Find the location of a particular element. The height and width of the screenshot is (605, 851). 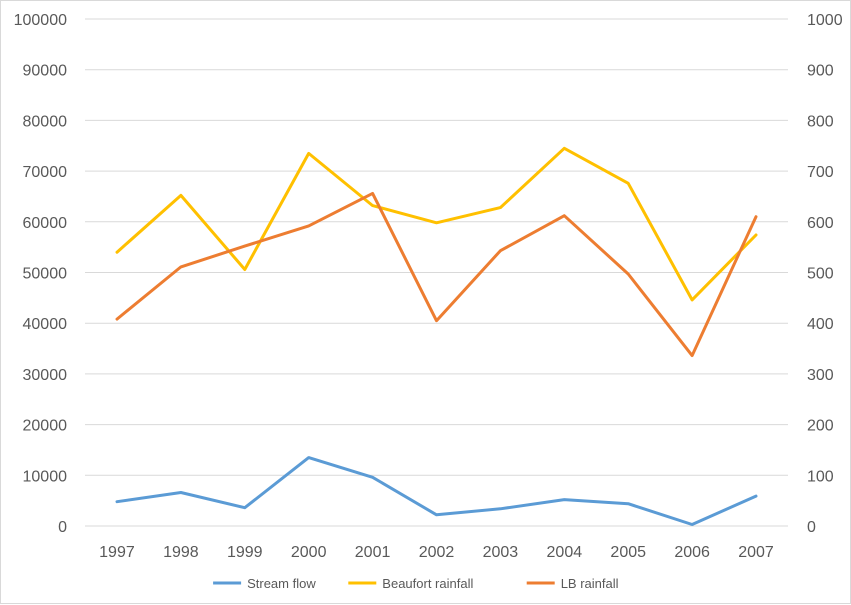

left-axis-tick-label: 90000 is located at coordinates (45, 71).